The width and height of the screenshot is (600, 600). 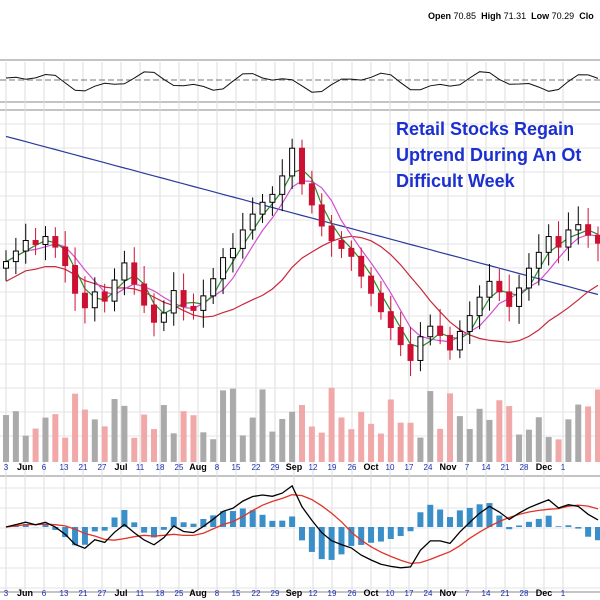 I want to click on x-tick-label: 22, so click(x=256, y=467).